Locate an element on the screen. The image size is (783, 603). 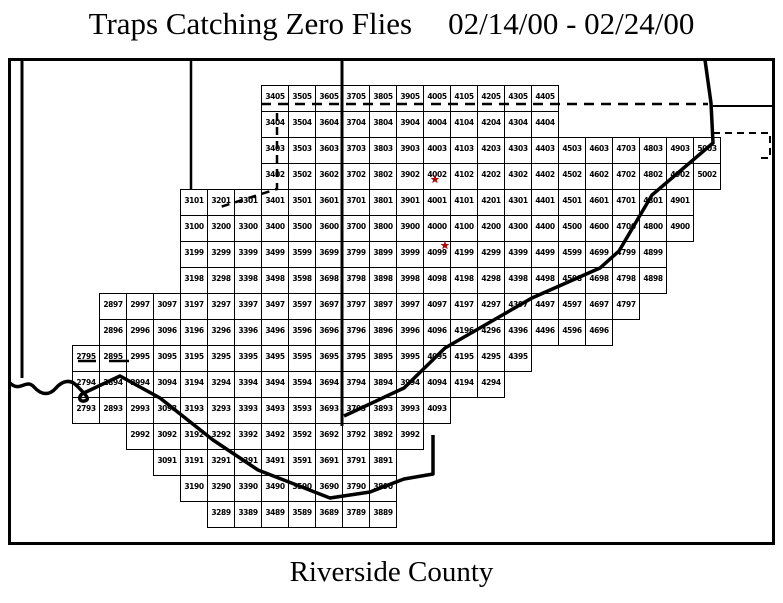
grid-cell-4402: 4402 is located at coordinates (545, 176).